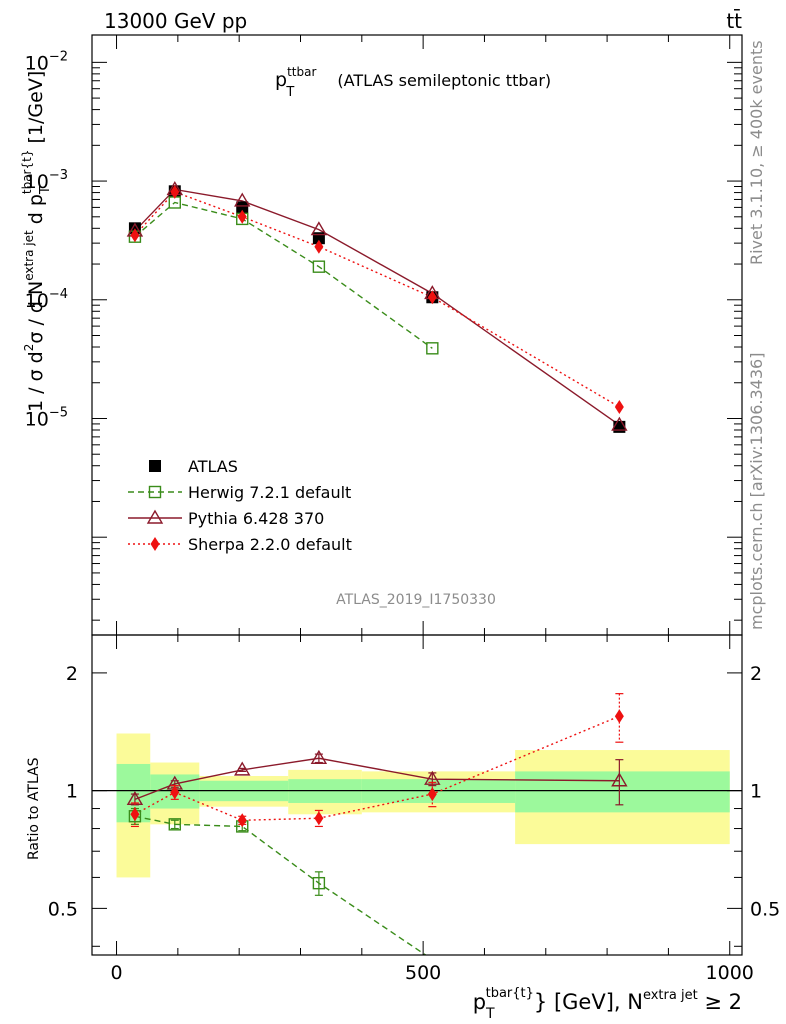 The height and width of the screenshot is (1024, 786). What do you see at coordinates (256, 518) in the screenshot?
I see `legend-label-2: Pythia 6.428 370` at bounding box center [256, 518].